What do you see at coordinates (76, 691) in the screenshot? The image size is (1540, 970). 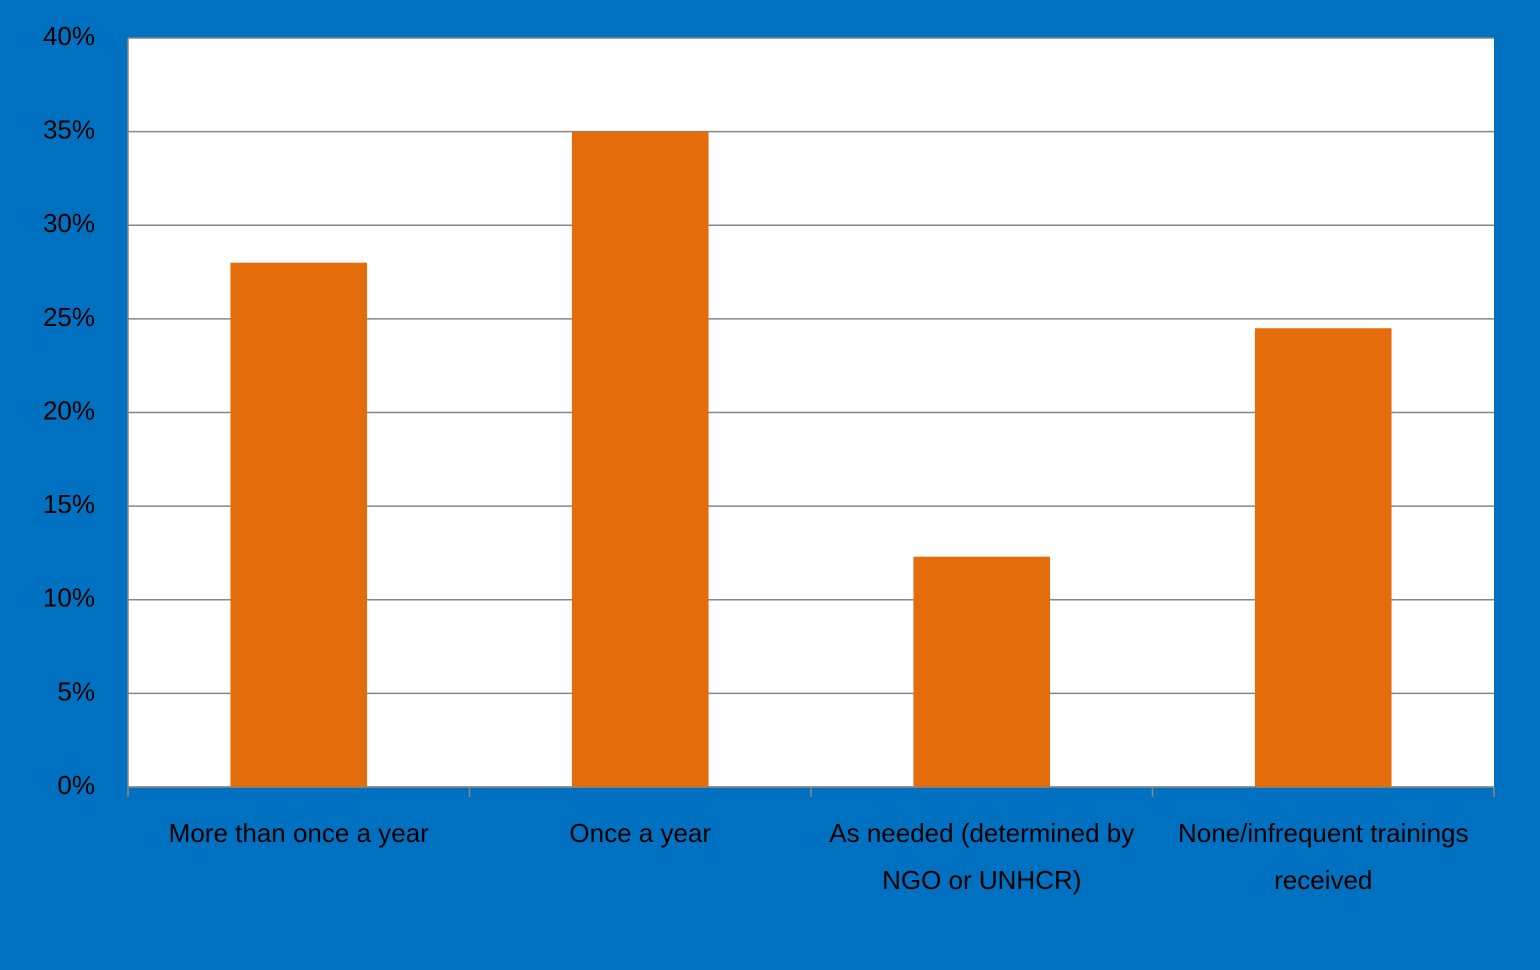 I see `y-tick-label: 5%` at bounding box center [76, 691].